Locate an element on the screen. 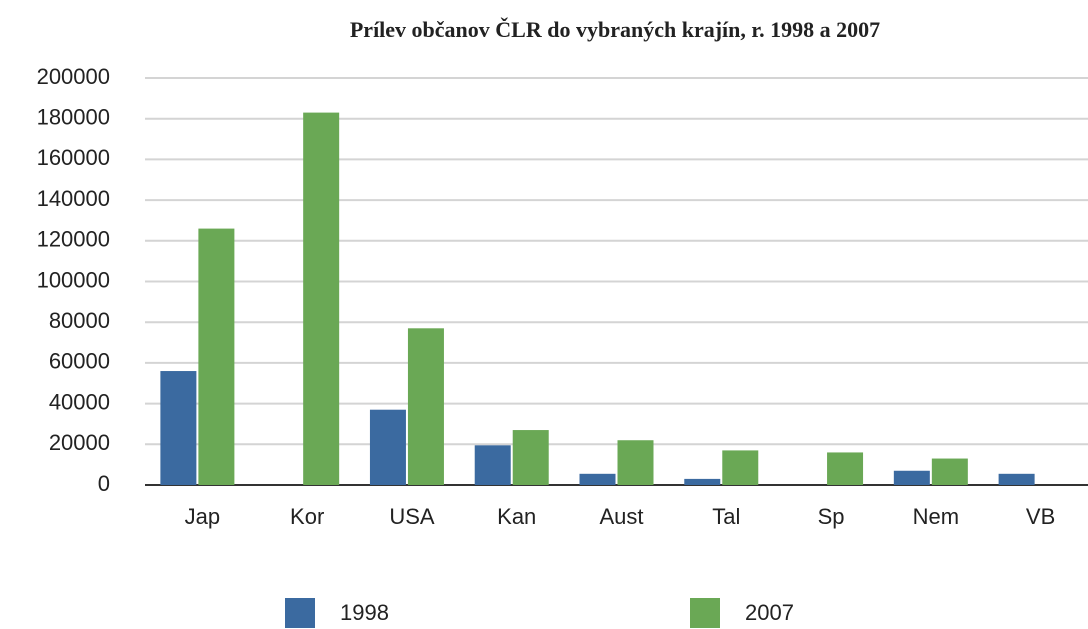 The width and height of the screenshot is (1088, 629). y-tick-label: 0 is located at coordinates (104, 483).